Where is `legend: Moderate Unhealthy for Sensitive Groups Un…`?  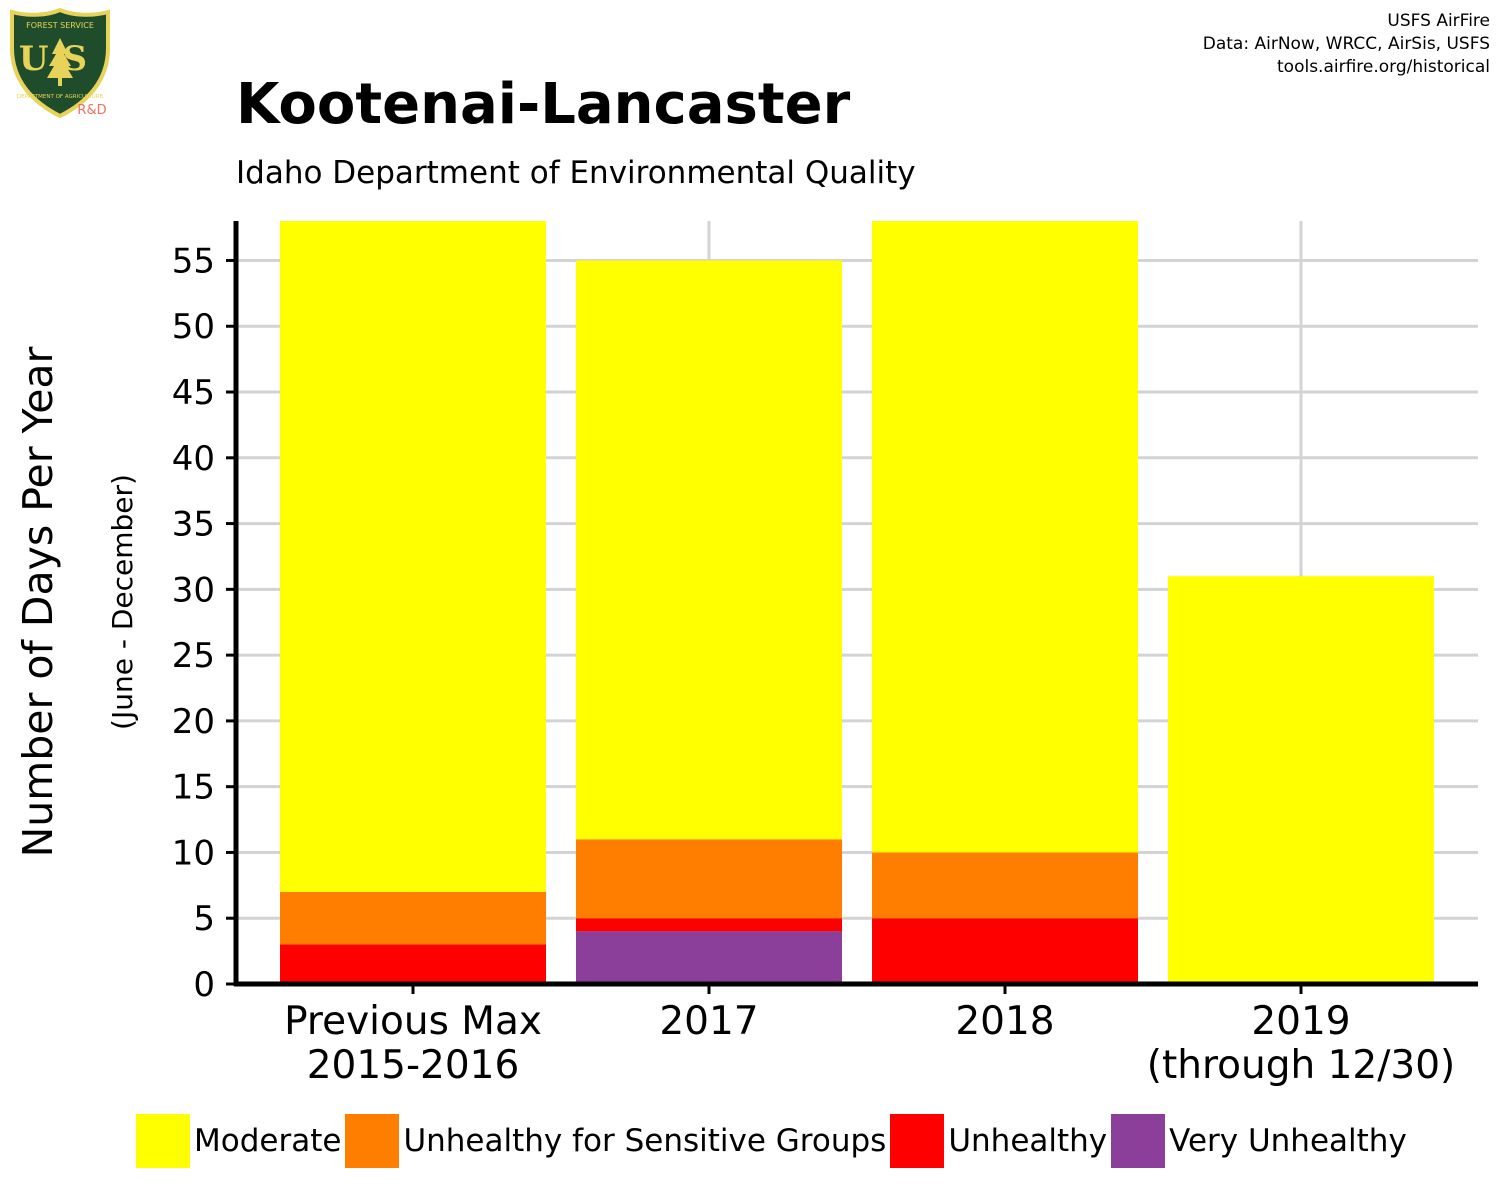 legend: Moderate Unhealthy for Sensitive Groups Un… is located at coordinates (773, 1141).